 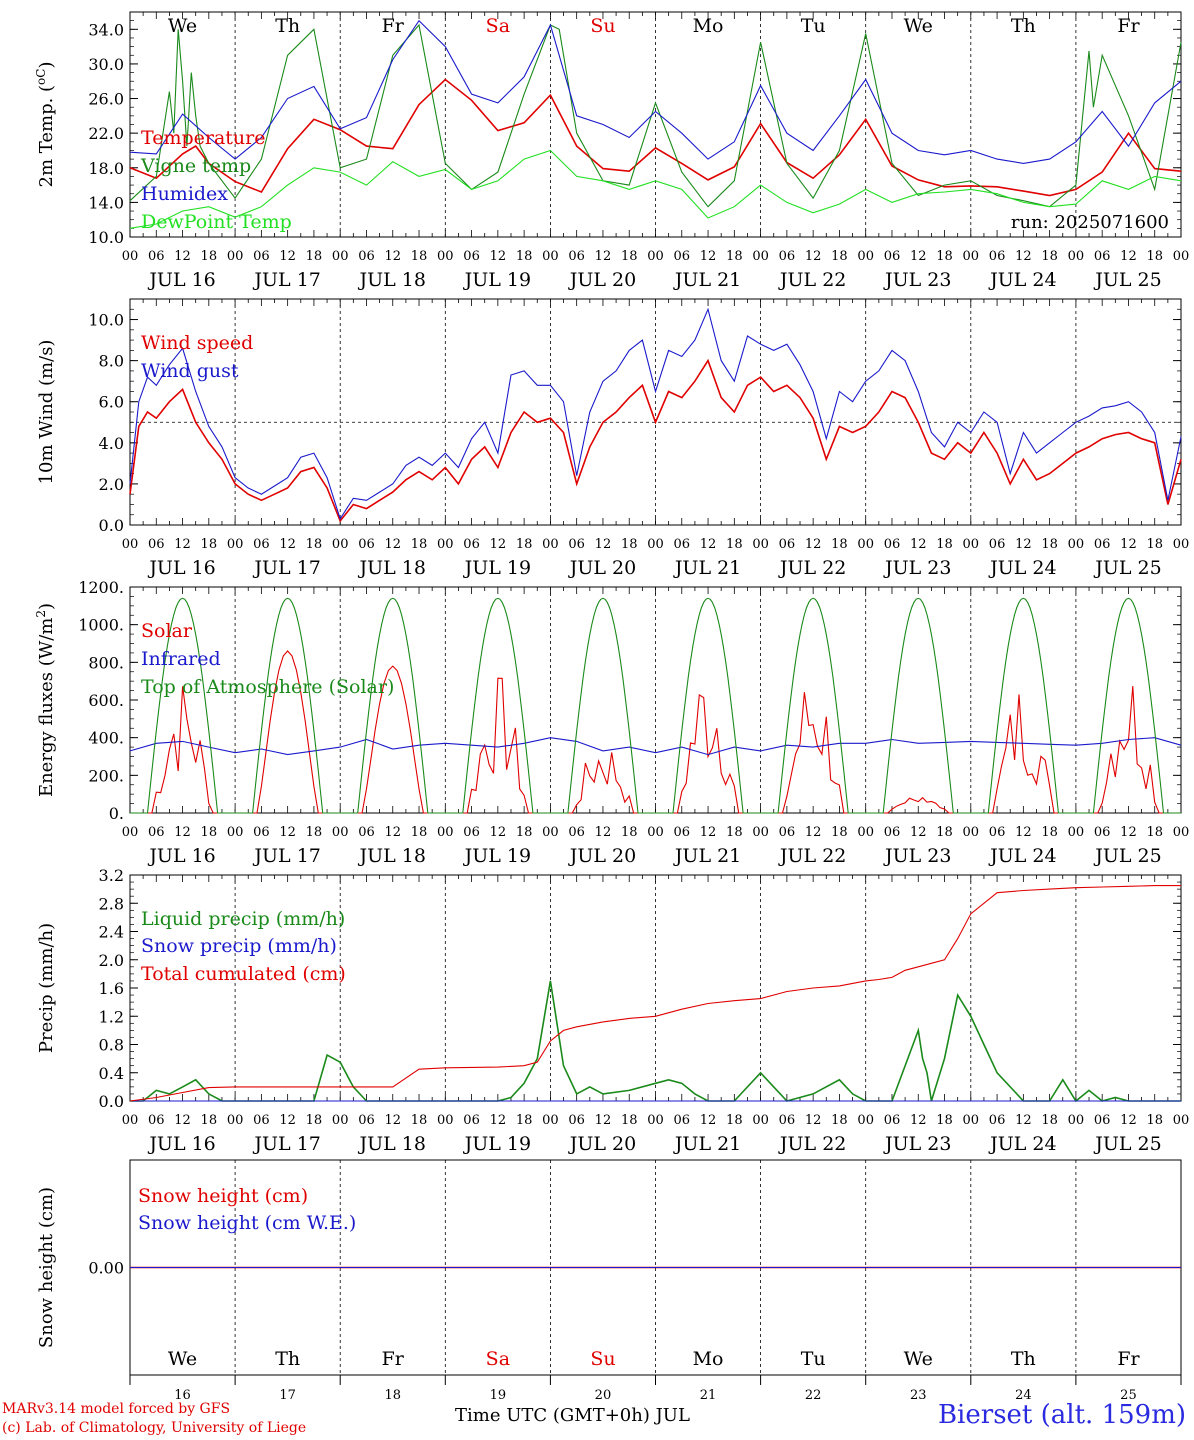 What do you see at coordinates (707, 856) in the screenshot?
I see `date-label: JUL 21` at bounding box center [707, 856].